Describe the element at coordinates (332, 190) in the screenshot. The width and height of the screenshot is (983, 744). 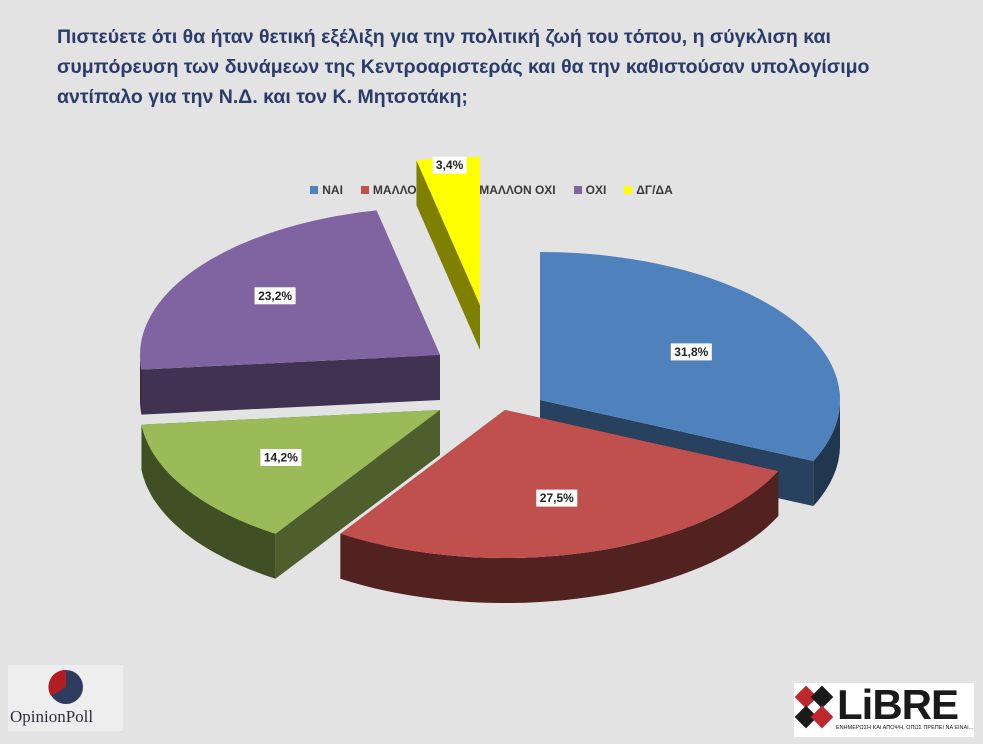
I see `legend-label: ΝΑΙ` at that location.